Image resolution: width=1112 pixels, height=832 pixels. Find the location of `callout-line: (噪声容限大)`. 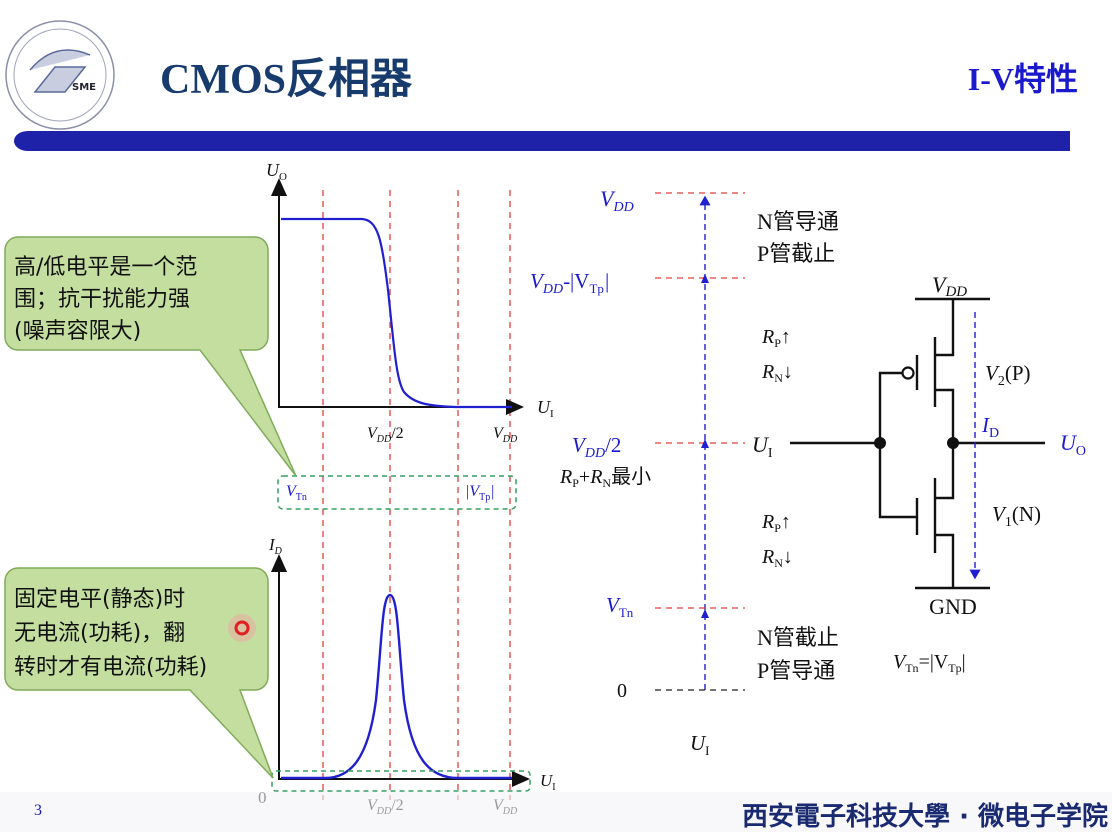

callout-line: (噪声容限大) is located at coordinates (77, 331).